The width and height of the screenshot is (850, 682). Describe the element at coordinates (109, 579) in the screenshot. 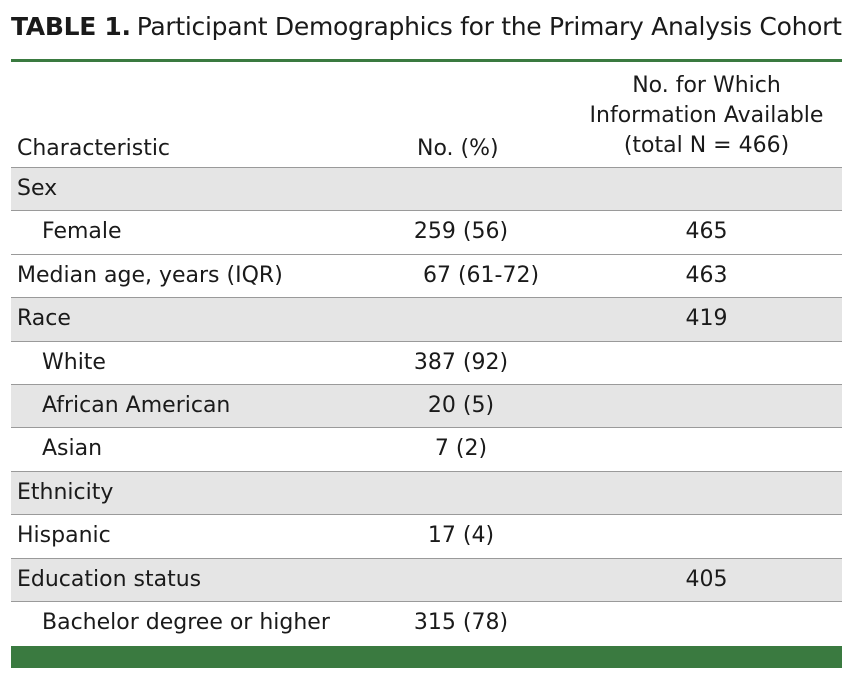

I see `row-label: Education status` at that location.